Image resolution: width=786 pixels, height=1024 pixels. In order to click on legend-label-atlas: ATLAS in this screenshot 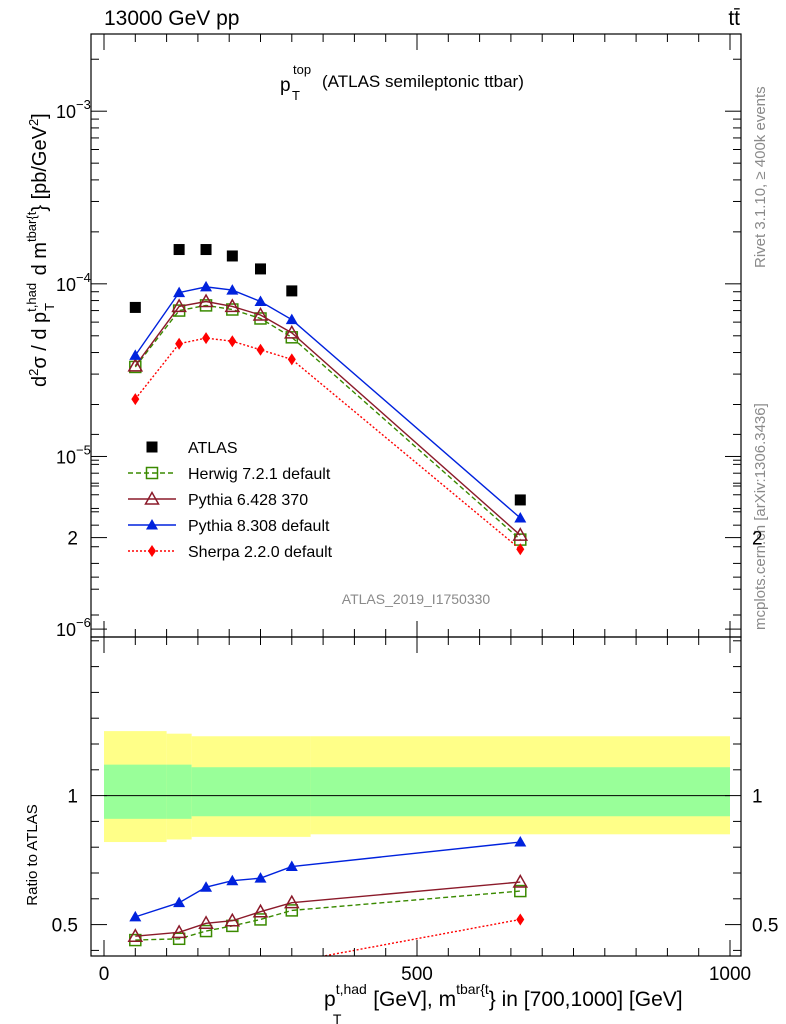, I will do `click(213, 448)`.